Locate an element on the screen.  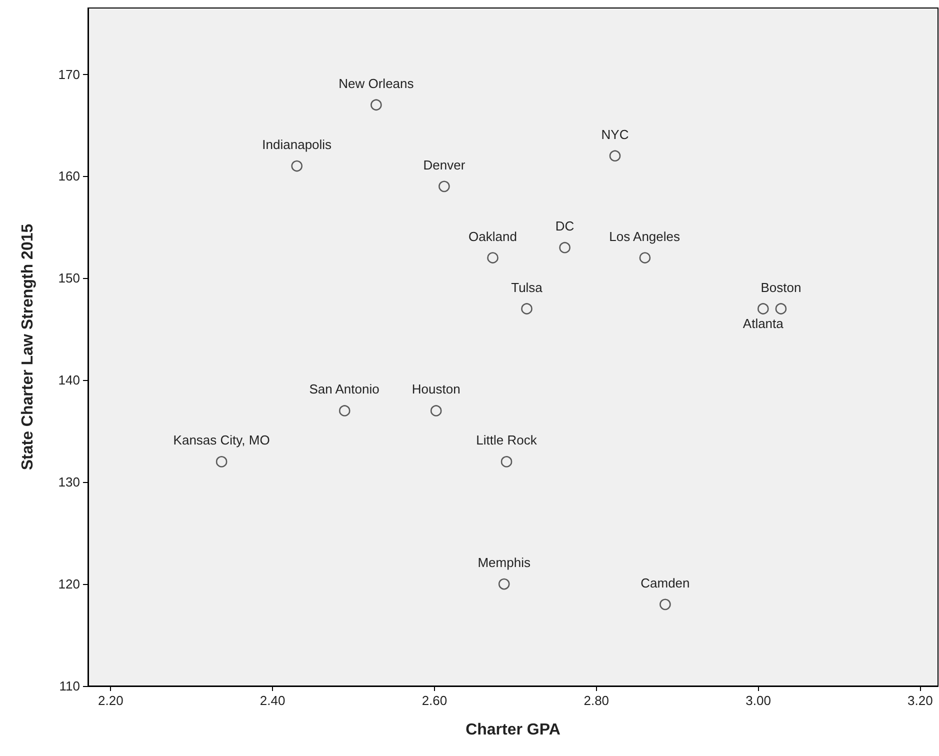
x-tick-label: 2.20 is located at coordinates (111, 700).